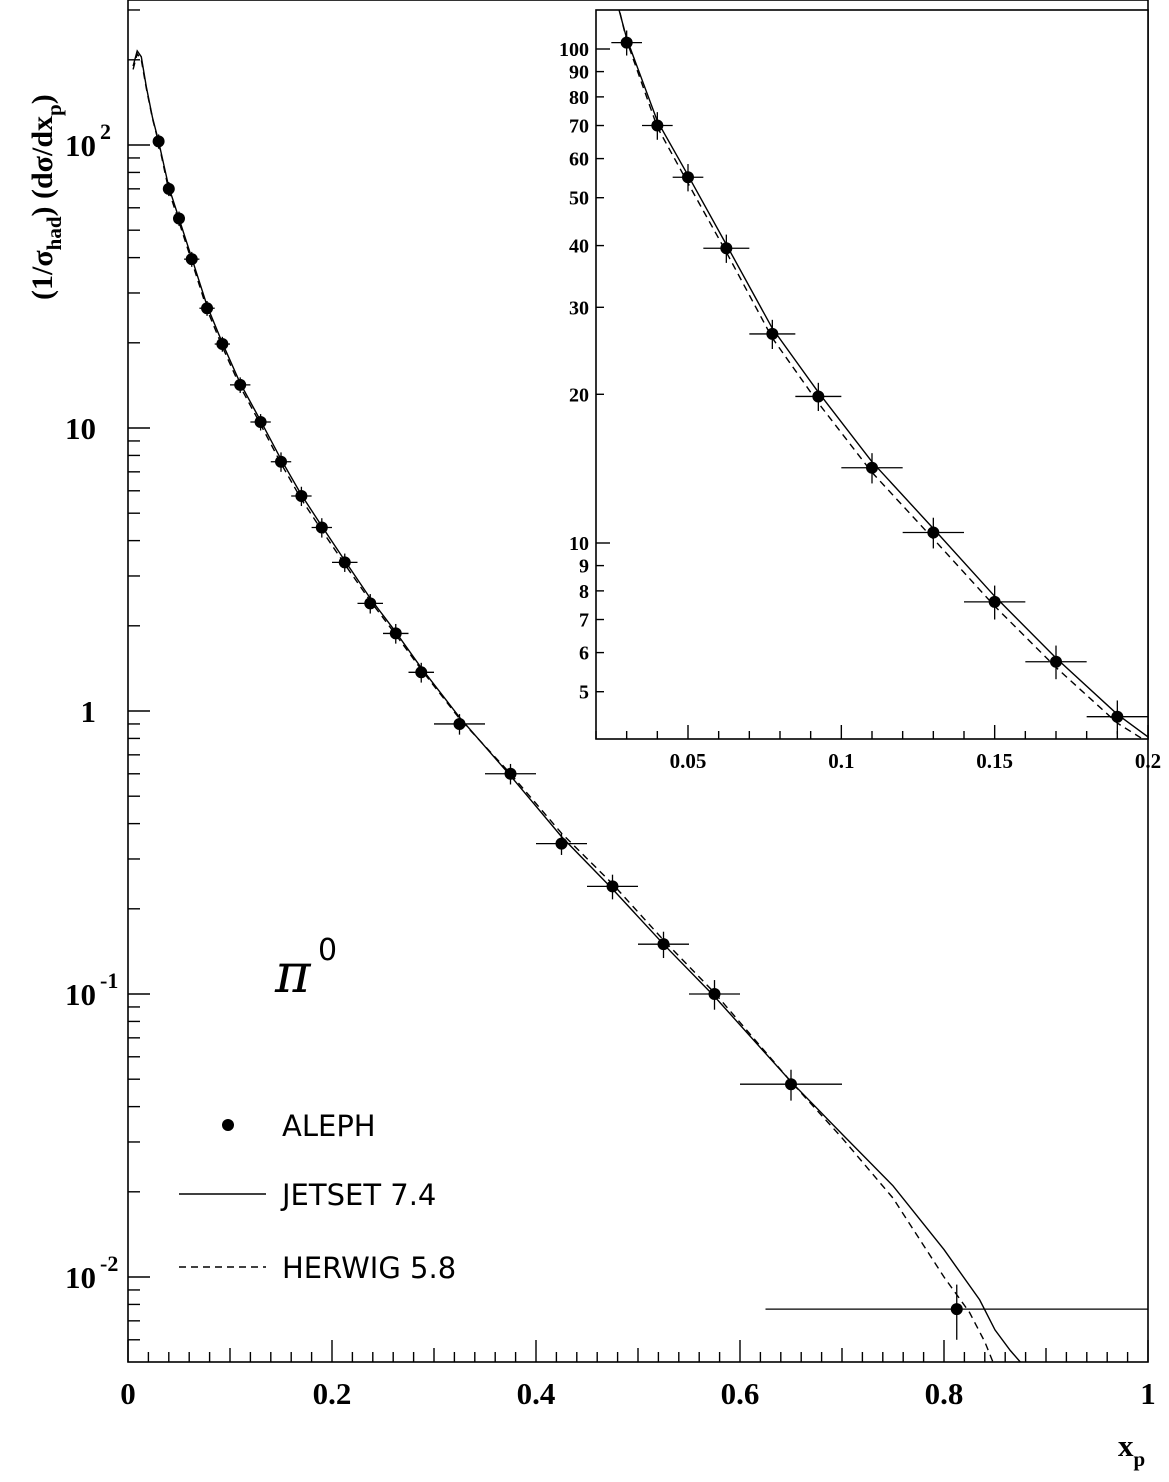 Image resolution: width=1169 pixels, height=1482 pixels. I want to click on inset-x-tick-label: 0.15, so click(994, 761).